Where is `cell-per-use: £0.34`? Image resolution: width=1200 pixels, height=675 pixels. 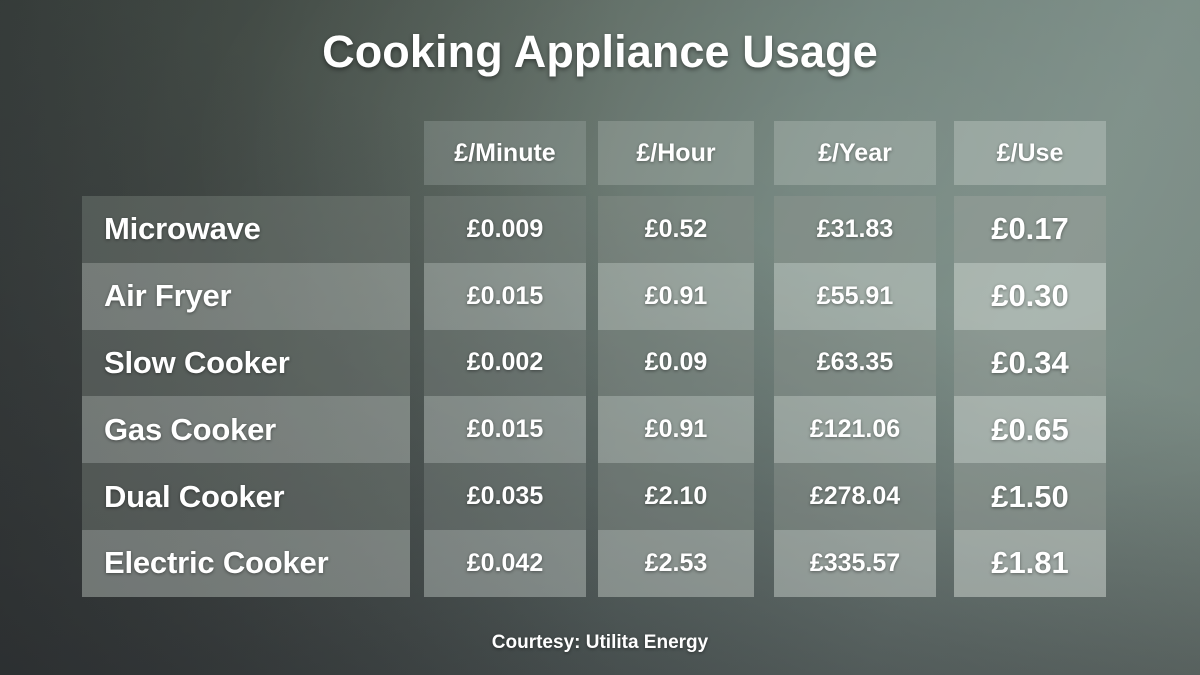 cell-per-use: £0.34 is located at coordinates (1030, 362).